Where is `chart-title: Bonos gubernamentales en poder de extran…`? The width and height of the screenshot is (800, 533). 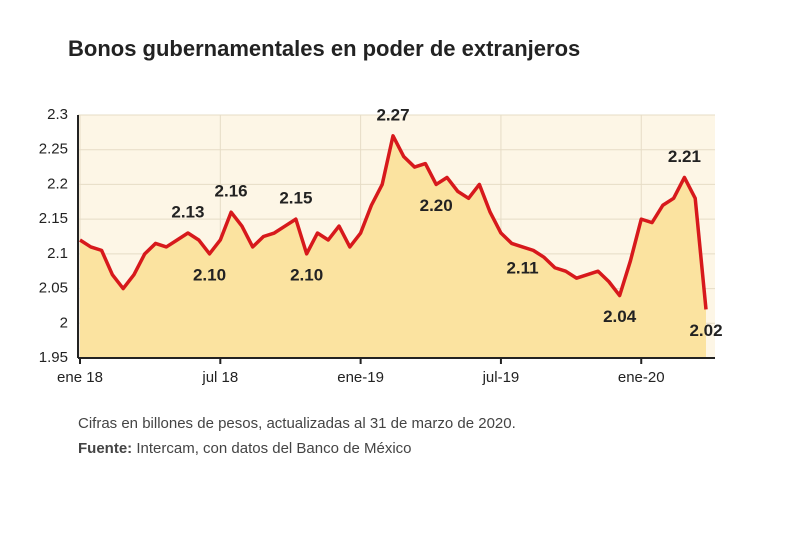
chart-title: Bonos gubernamentales en poder de extran… is located at coordinates (324, 48).